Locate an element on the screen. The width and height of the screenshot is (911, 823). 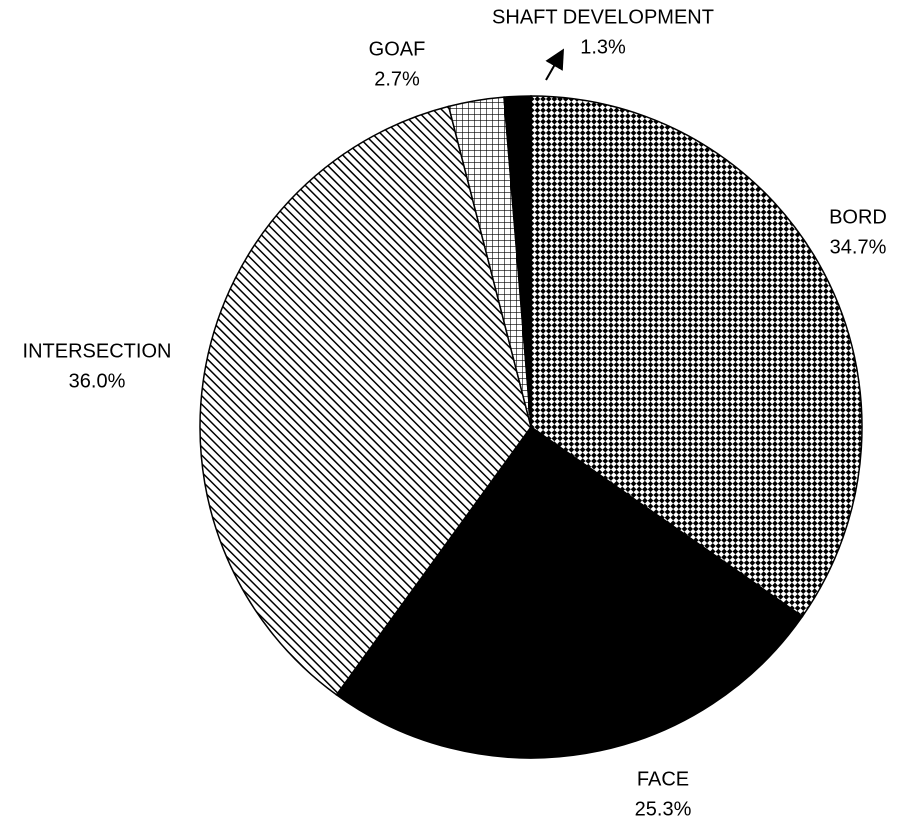
slice-value-label: 1.3% is located at coordinates (603, 47).